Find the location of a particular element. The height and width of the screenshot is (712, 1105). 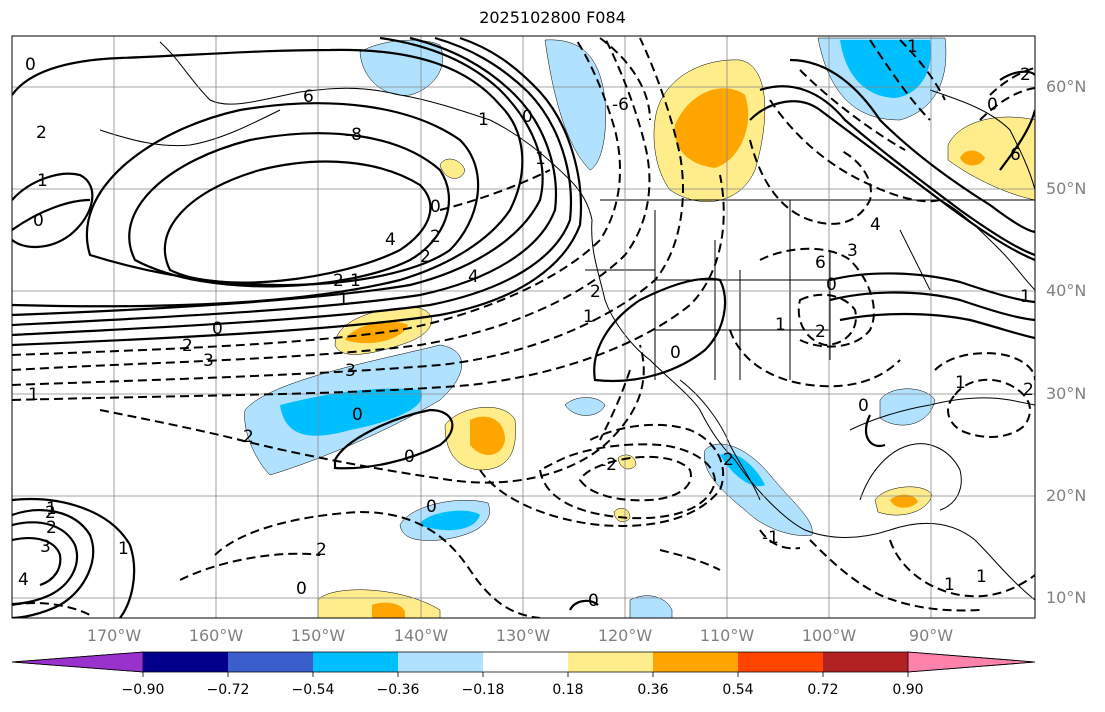

map-title: 2025102800 F084 is located at coordinates (552, 17).